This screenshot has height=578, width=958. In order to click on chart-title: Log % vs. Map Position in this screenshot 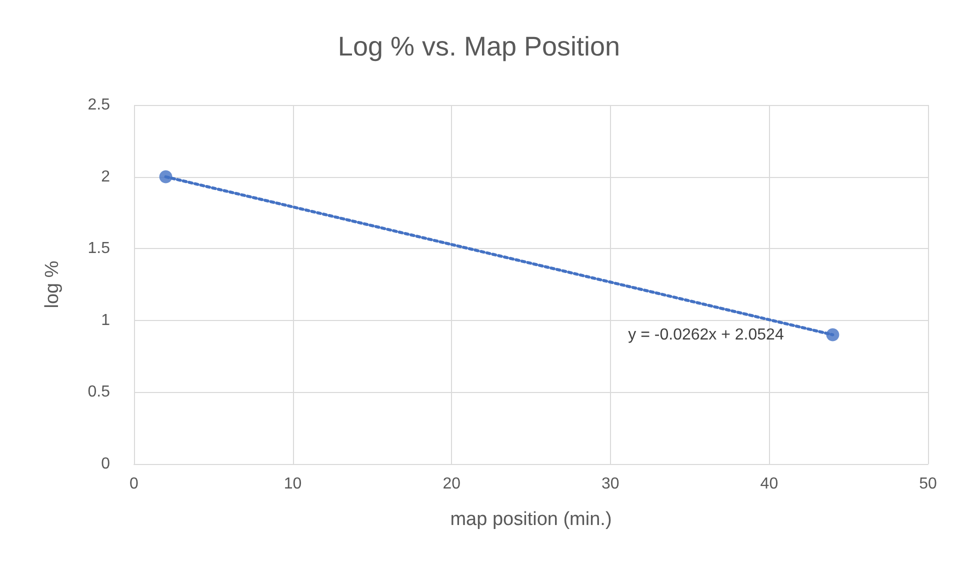, I will do `click(479, 47)`.